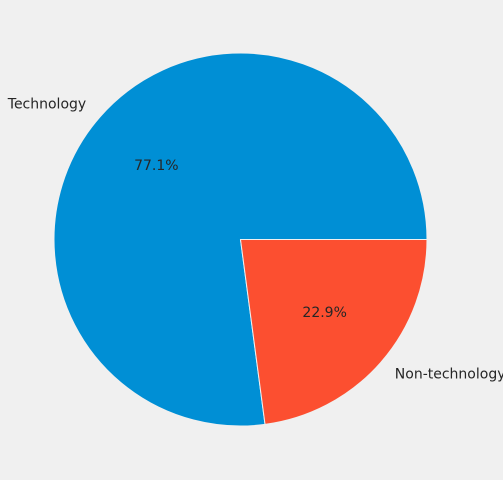 This screenshot has height=480, width=503. What do you see at coordinates (46, 104) in the screenshot?
I see `slice-label-0: Technology` at bounding box center [46, 104].